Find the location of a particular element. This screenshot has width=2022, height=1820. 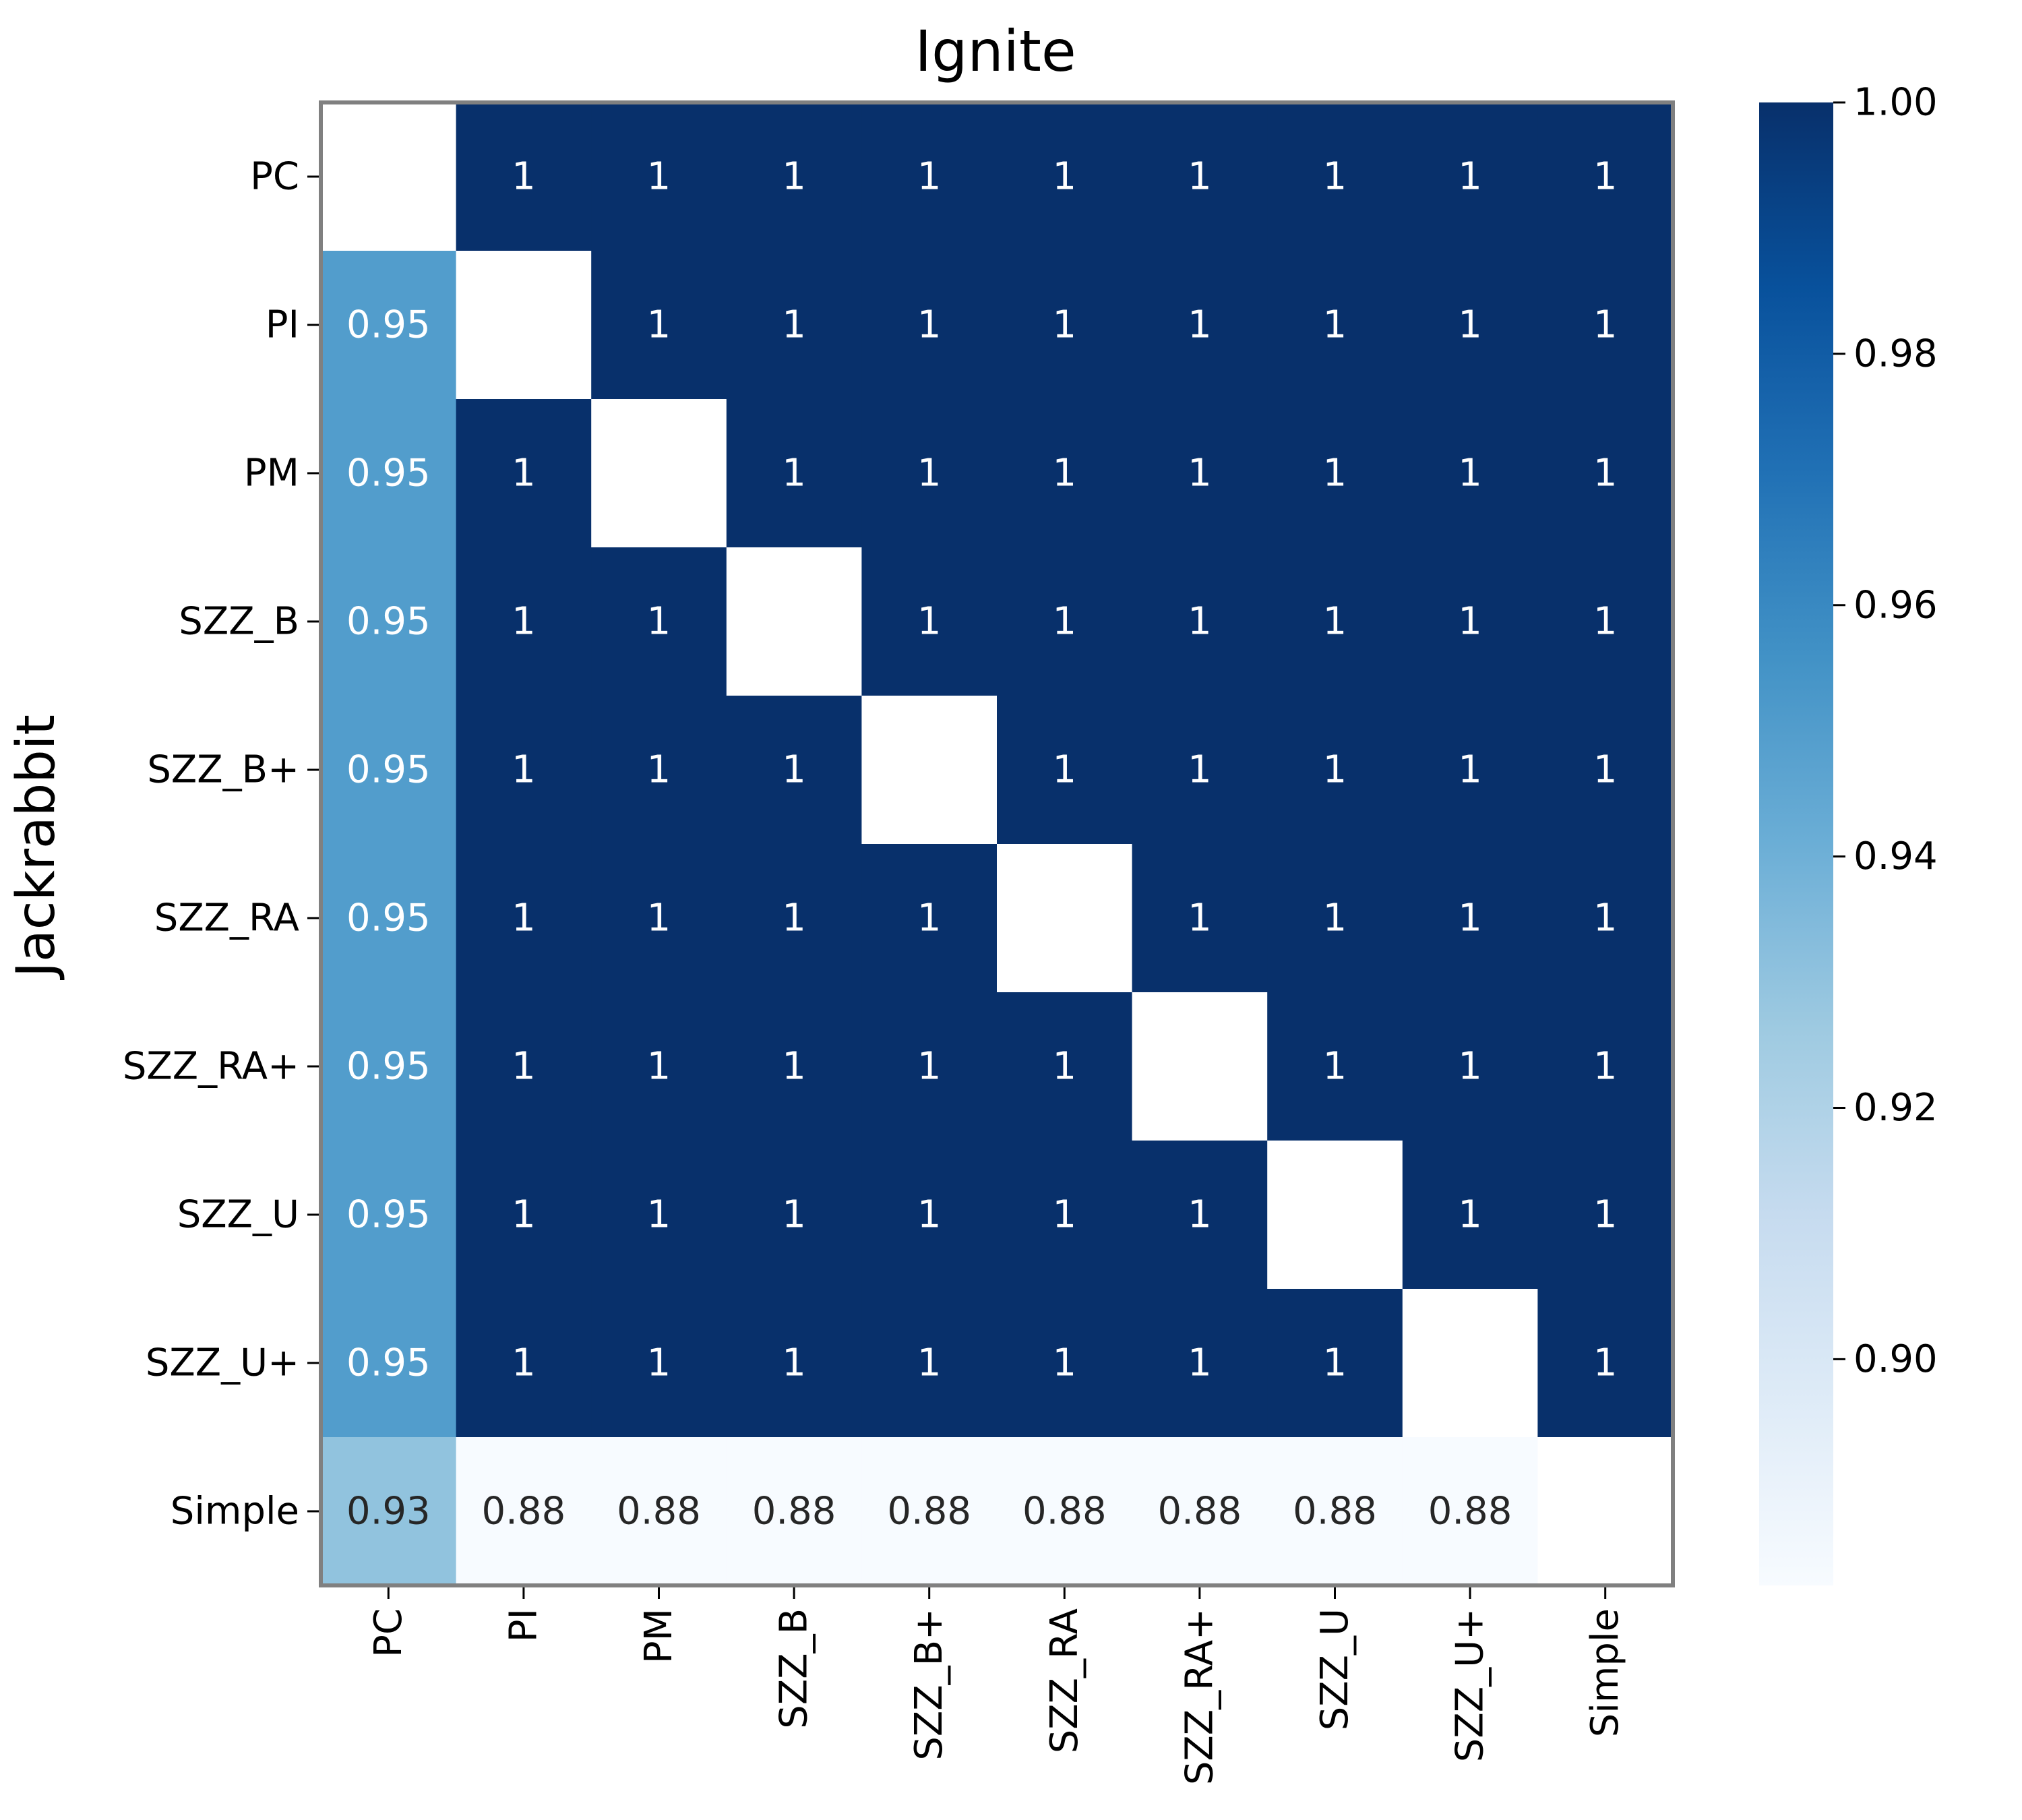

x-tick-label: PC is located at coordinates (389, 1633).